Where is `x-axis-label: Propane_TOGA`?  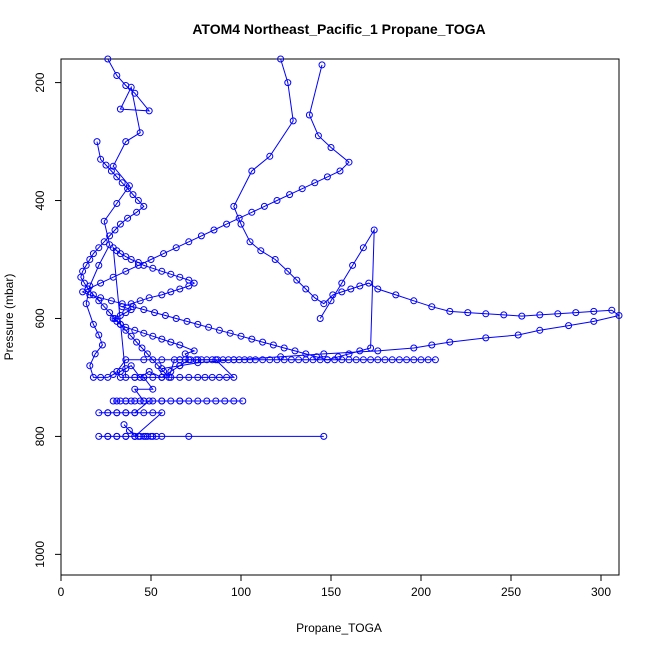
x-axis-label: Propane_TOGA is located at coordinates (339, 628).